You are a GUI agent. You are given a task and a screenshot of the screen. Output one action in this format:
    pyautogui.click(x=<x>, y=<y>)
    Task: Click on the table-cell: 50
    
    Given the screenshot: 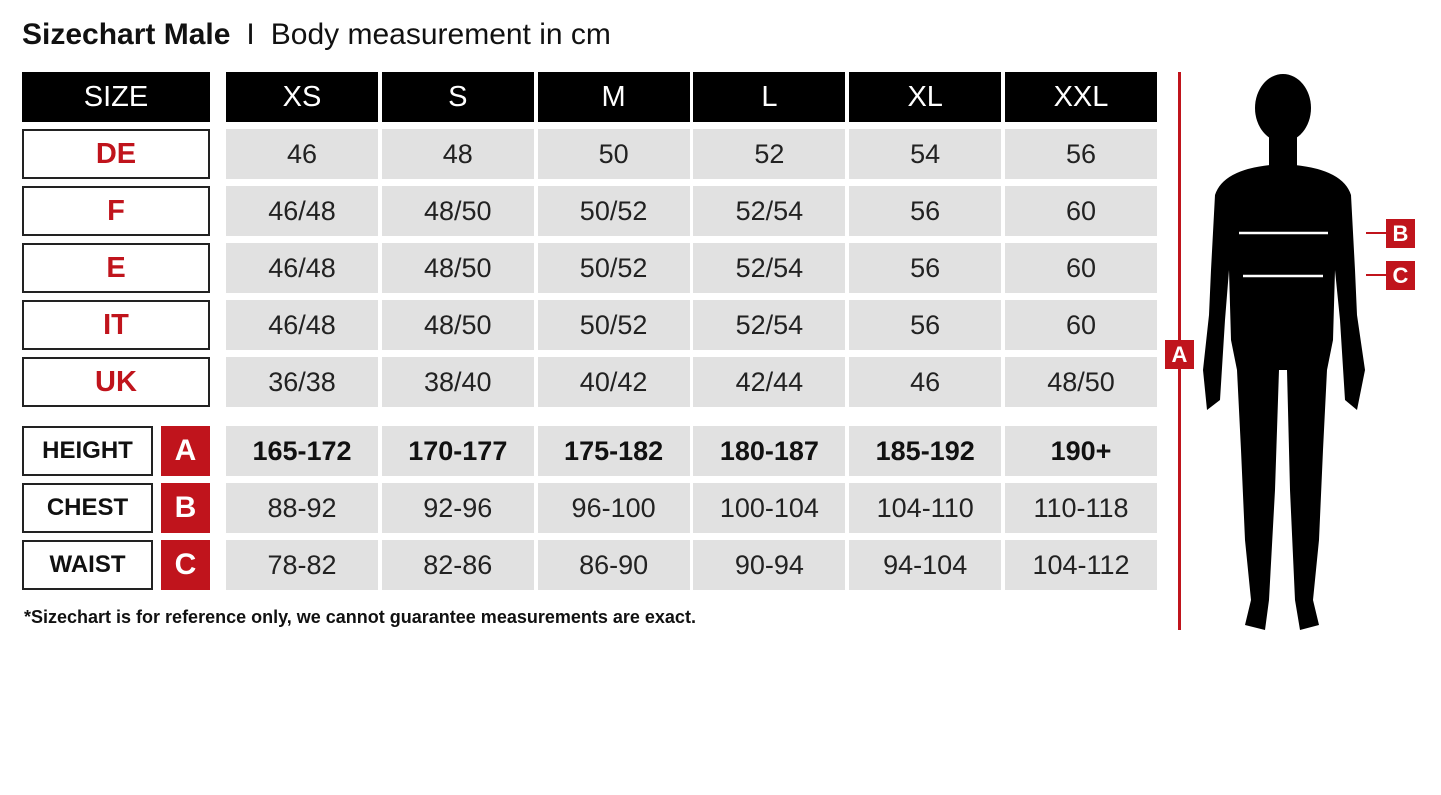 What is the action you would take?
    pyautogui.click(x=613, y=154)
    